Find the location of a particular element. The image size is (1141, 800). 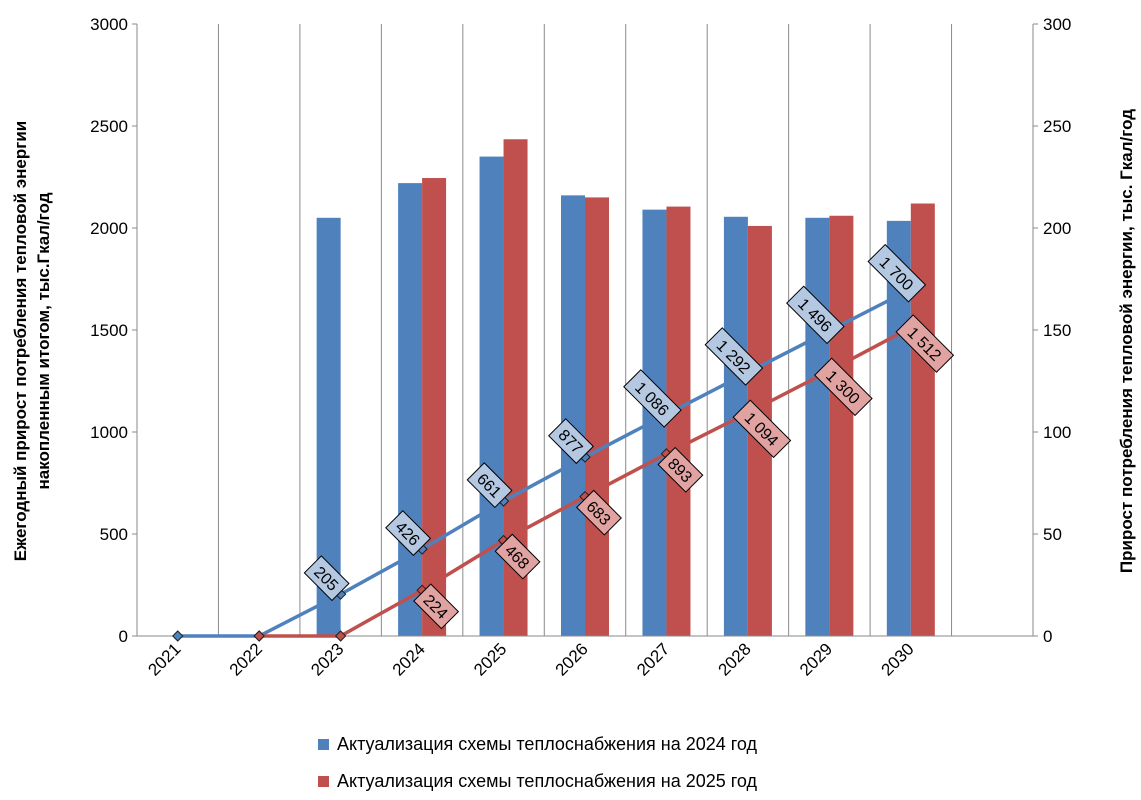

x-tick-label-2025: 2025 is located at coordinates (490, 659).